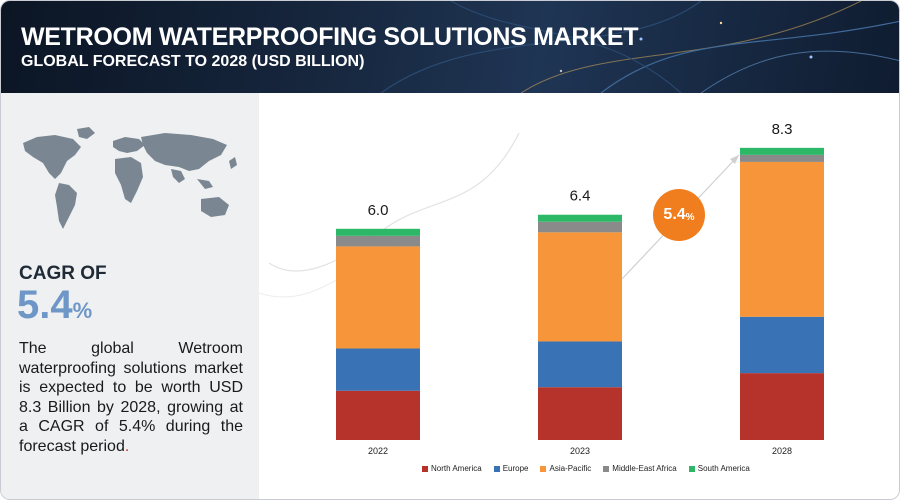  I want to click on legend-item-europe: Europe, so click(511, 468).